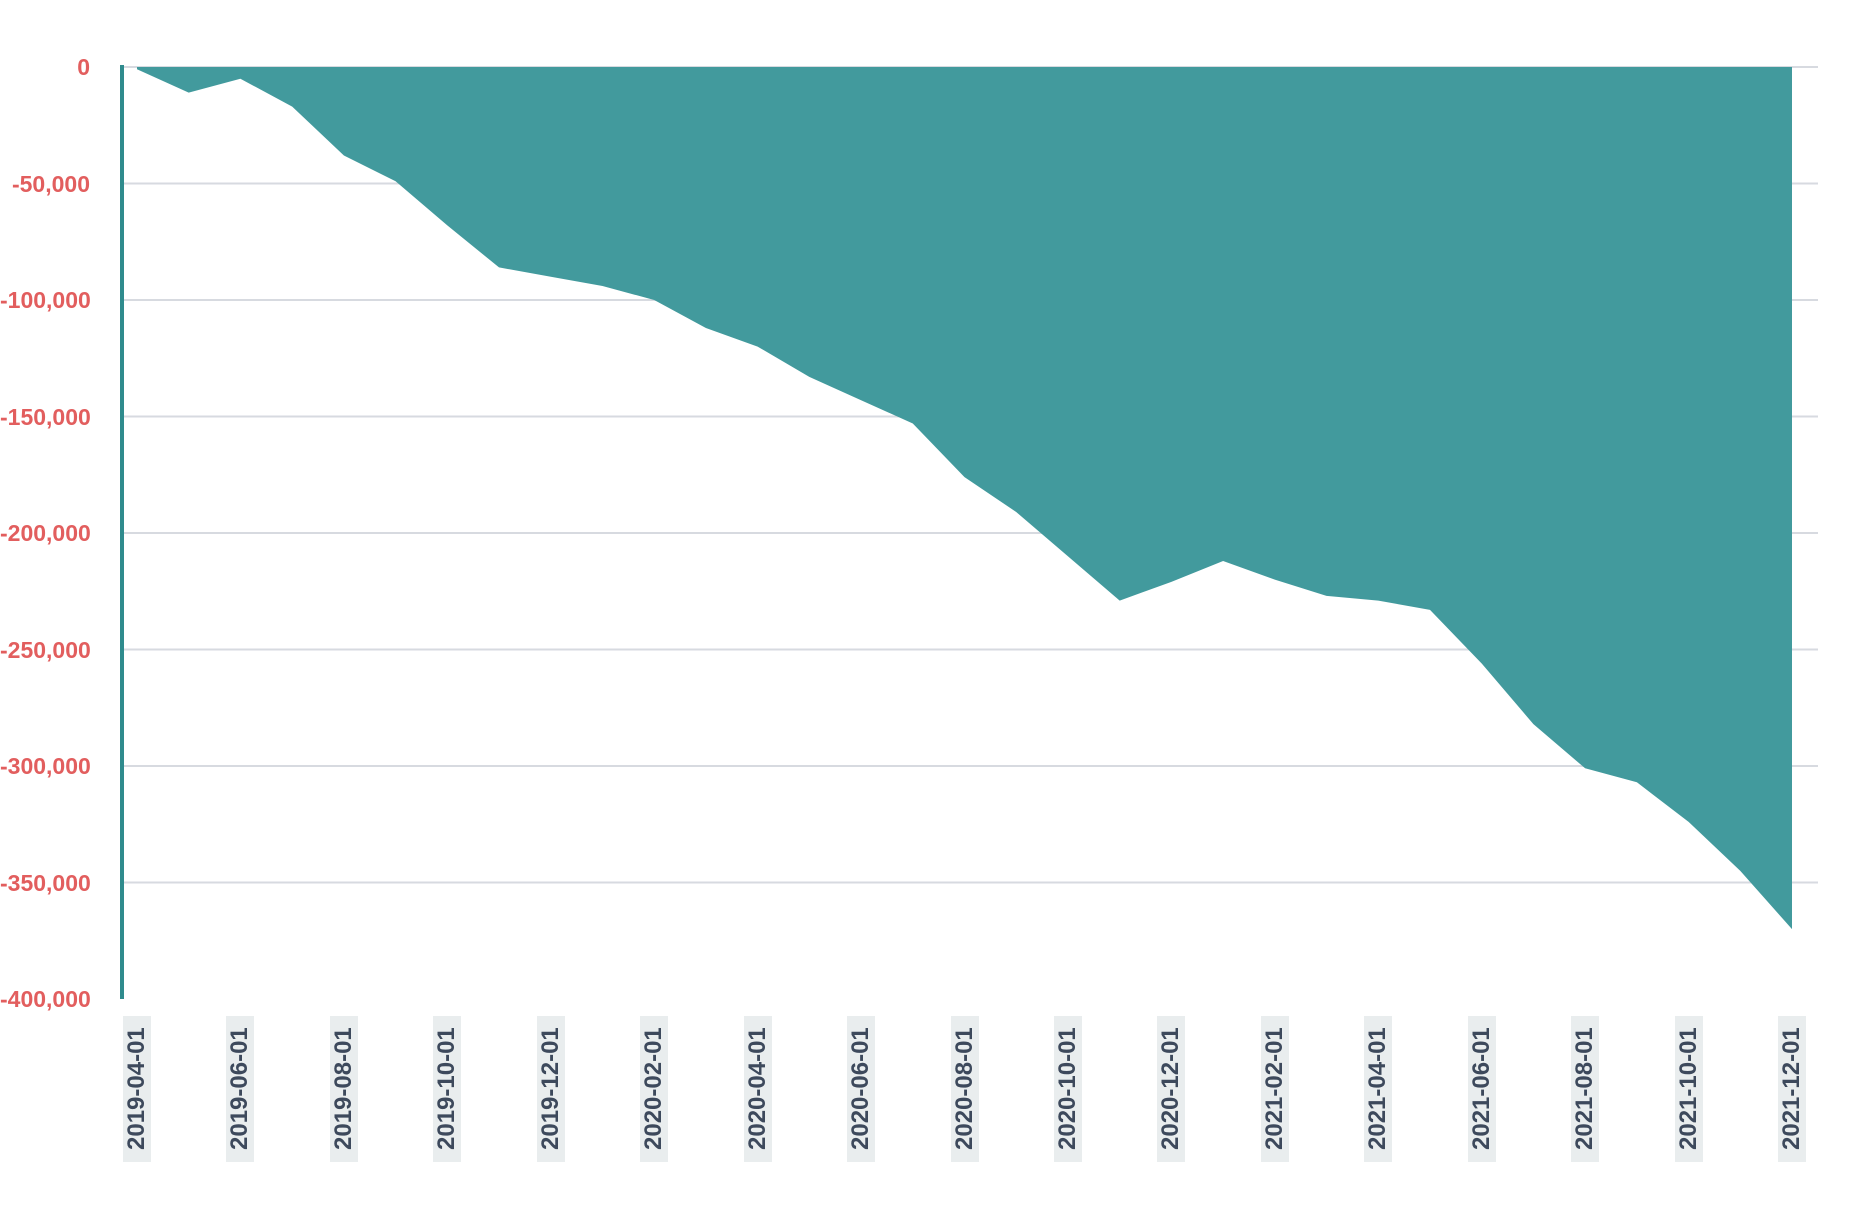  Describe the element at coordinates (50, 183) in the screenshot. I see `y-axis-tick-label: -50,000` at that location.